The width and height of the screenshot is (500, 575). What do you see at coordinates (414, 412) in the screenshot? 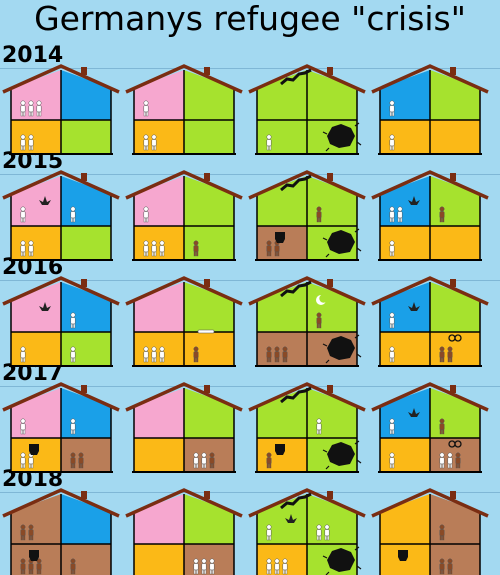
I see `leaf-icon` at bounding box center [414, 412].